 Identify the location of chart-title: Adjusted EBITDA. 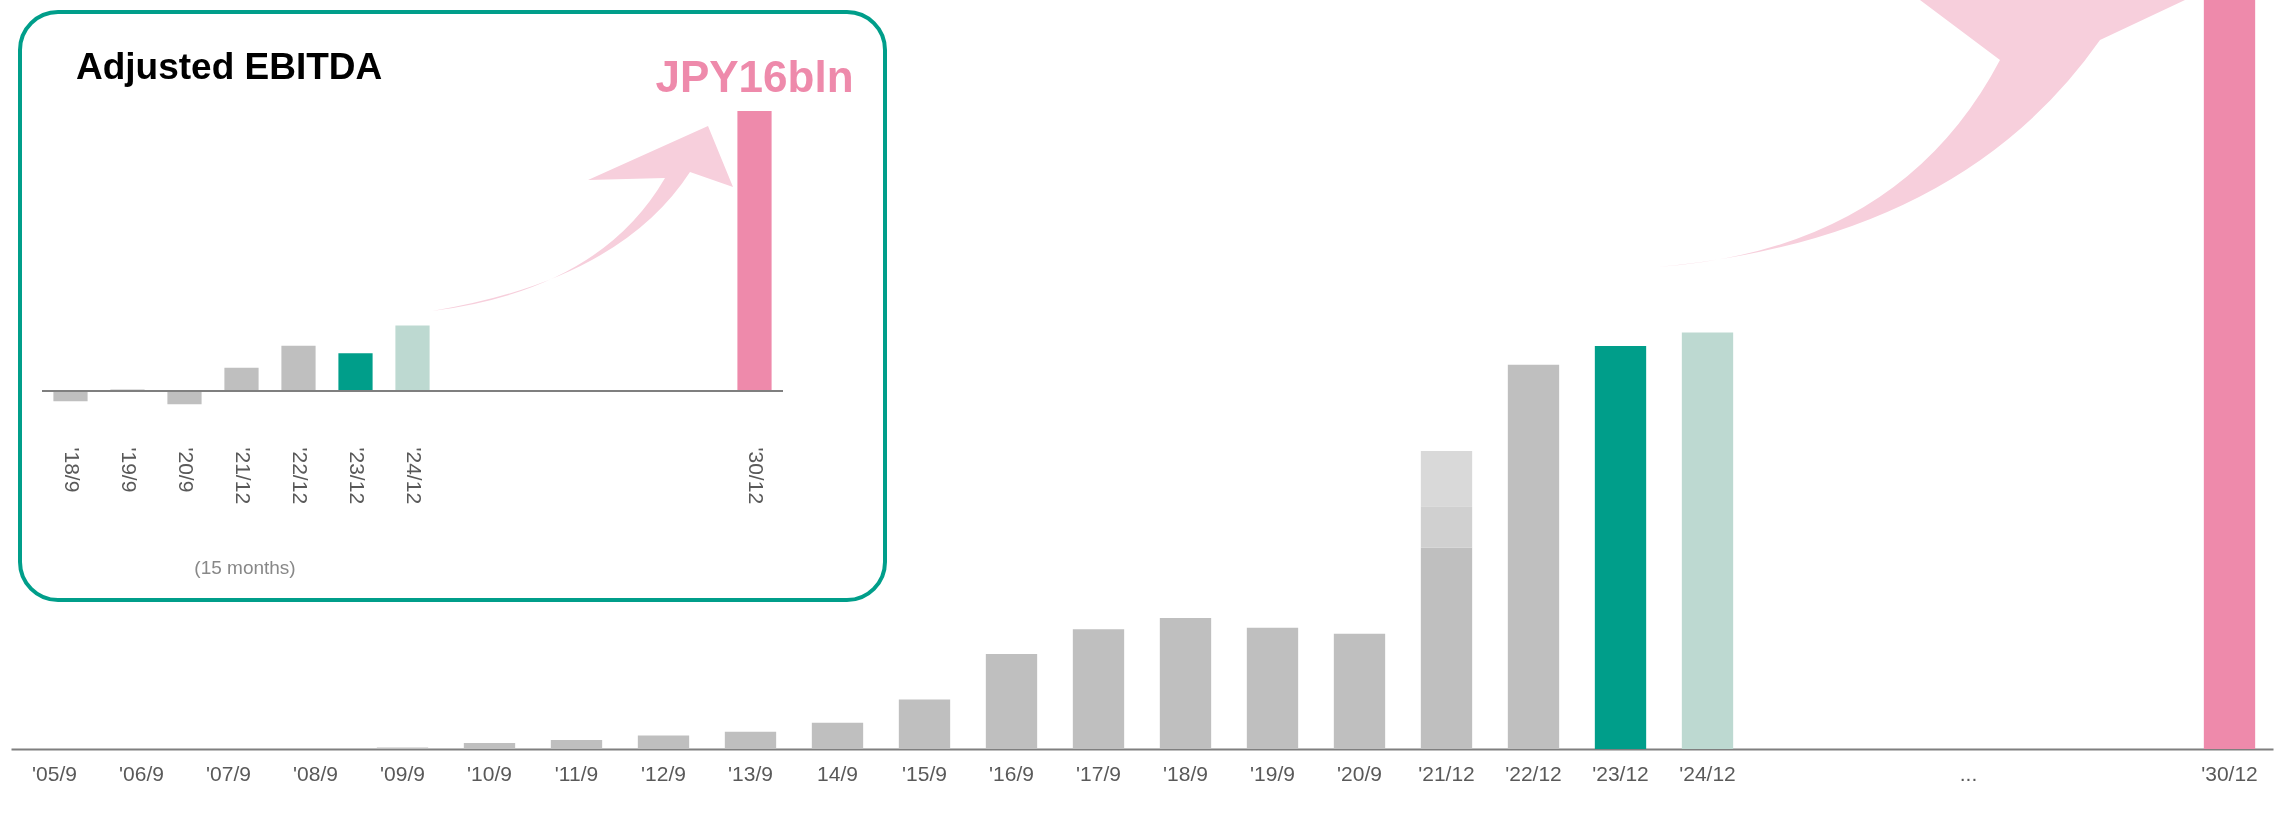
(229, 67).